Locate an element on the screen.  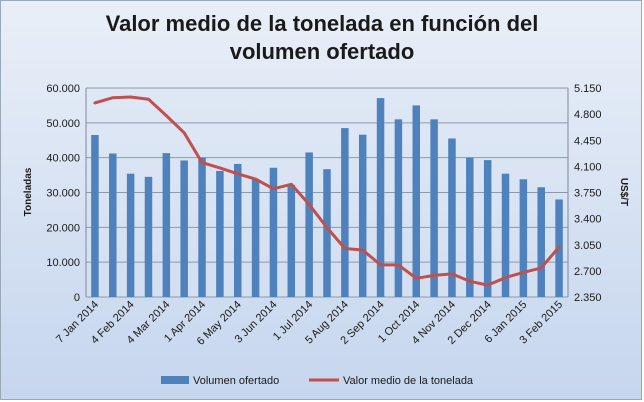
y-tick-label: 20.000 is located at coordinates (63, 228).